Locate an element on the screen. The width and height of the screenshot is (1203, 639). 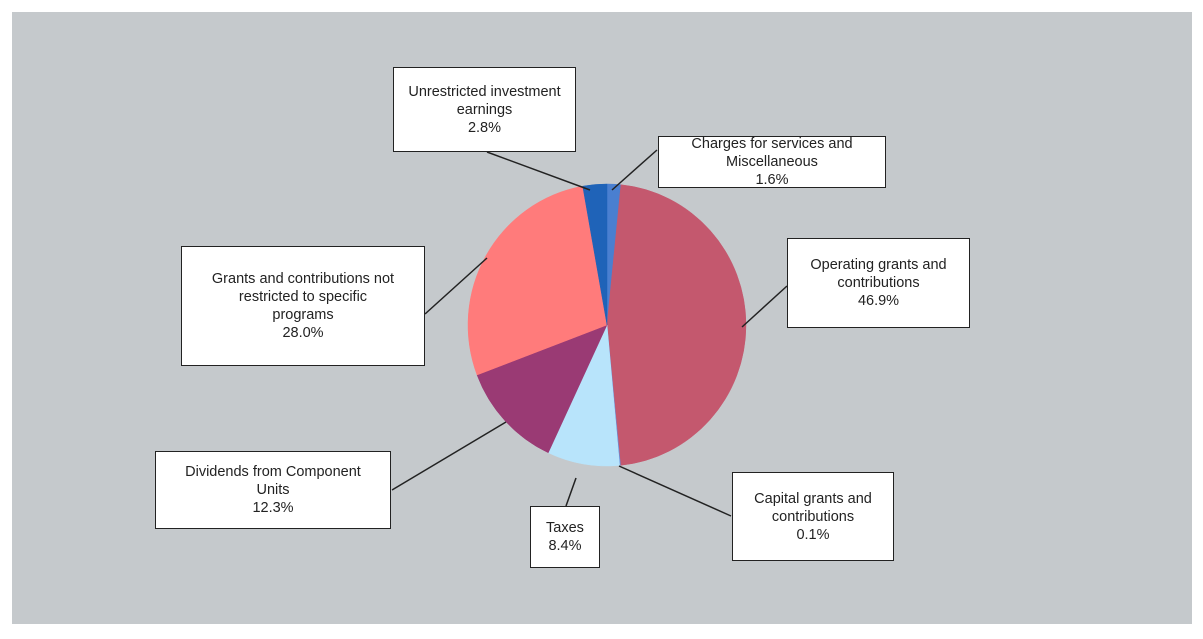
data-label-6: Unrestricted investment earnings 2.8% is located at coordinates (484, 109).